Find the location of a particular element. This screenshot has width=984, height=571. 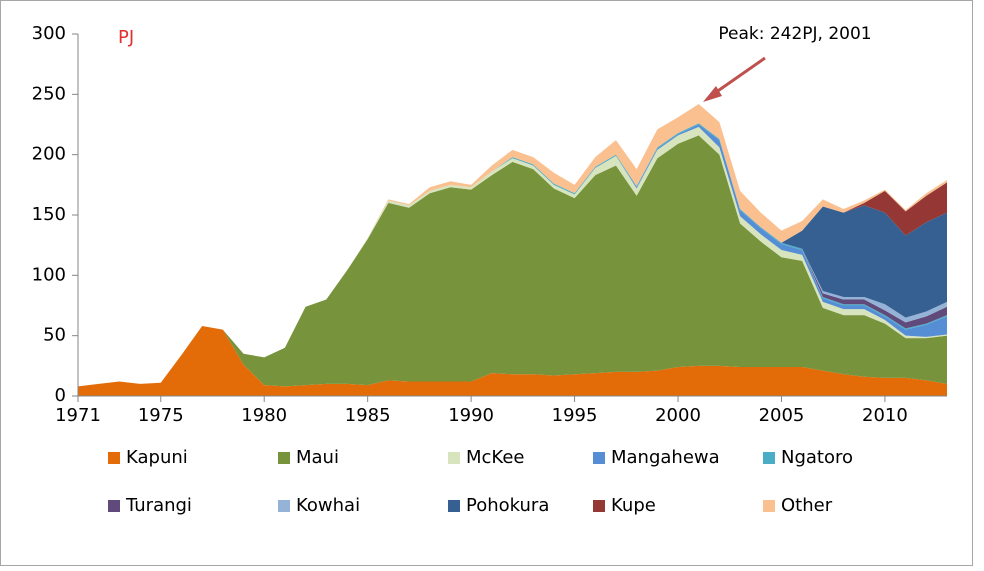

area is located at coordinates (512, 361).